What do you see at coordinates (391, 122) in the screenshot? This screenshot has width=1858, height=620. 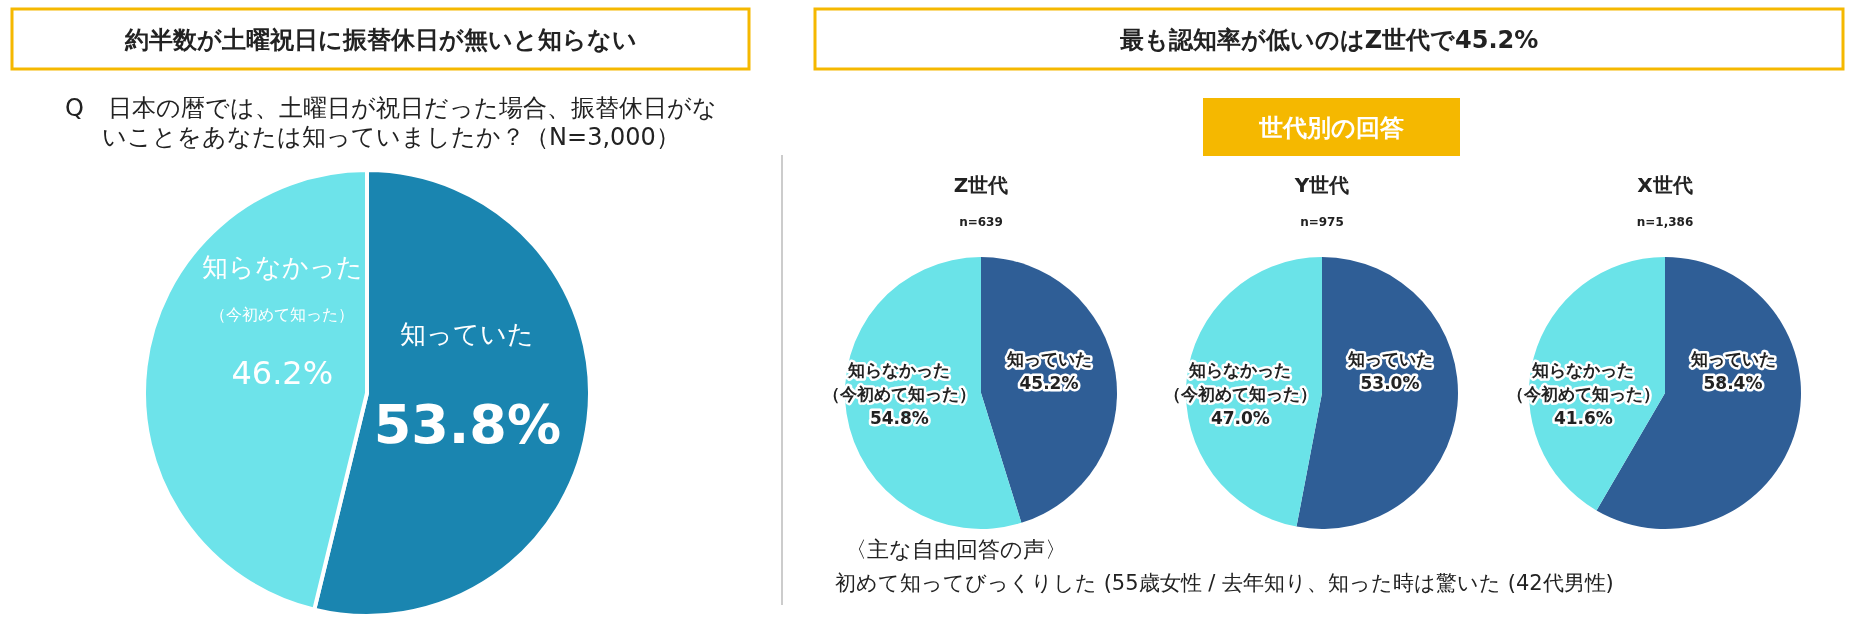 I see `chart-subtitle: Q 日本の暦では、土曜日が祝日だった場合、振替休日がないことをあなたは知っていましたか？（N=3,000）` at bounding box center [391, 122].